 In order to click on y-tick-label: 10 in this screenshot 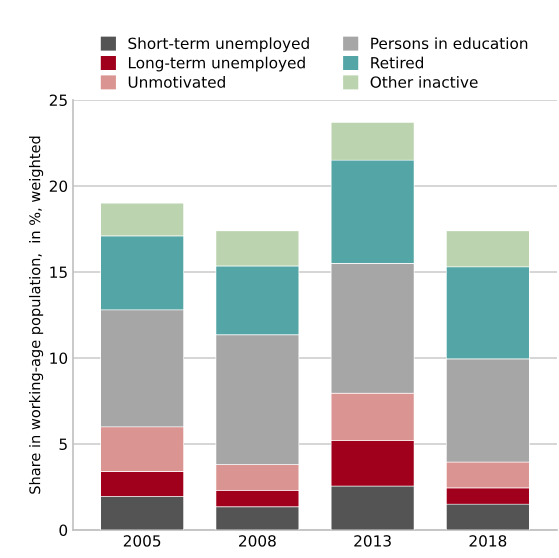, I will do `click(59, 358)`.